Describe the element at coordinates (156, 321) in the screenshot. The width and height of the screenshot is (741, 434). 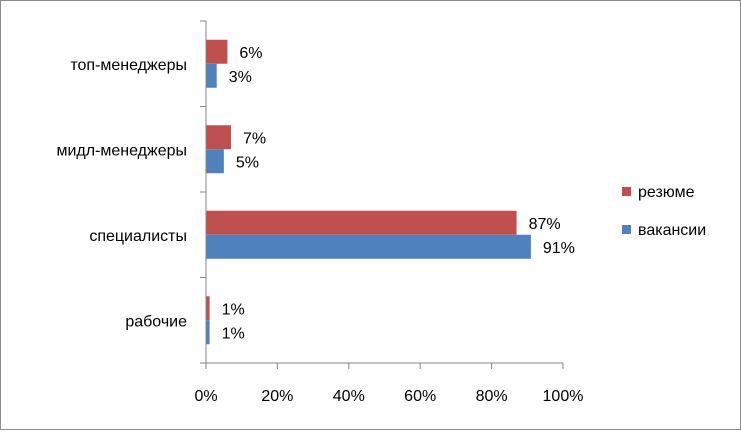
I see `category-label-3: рабочие` at that location.